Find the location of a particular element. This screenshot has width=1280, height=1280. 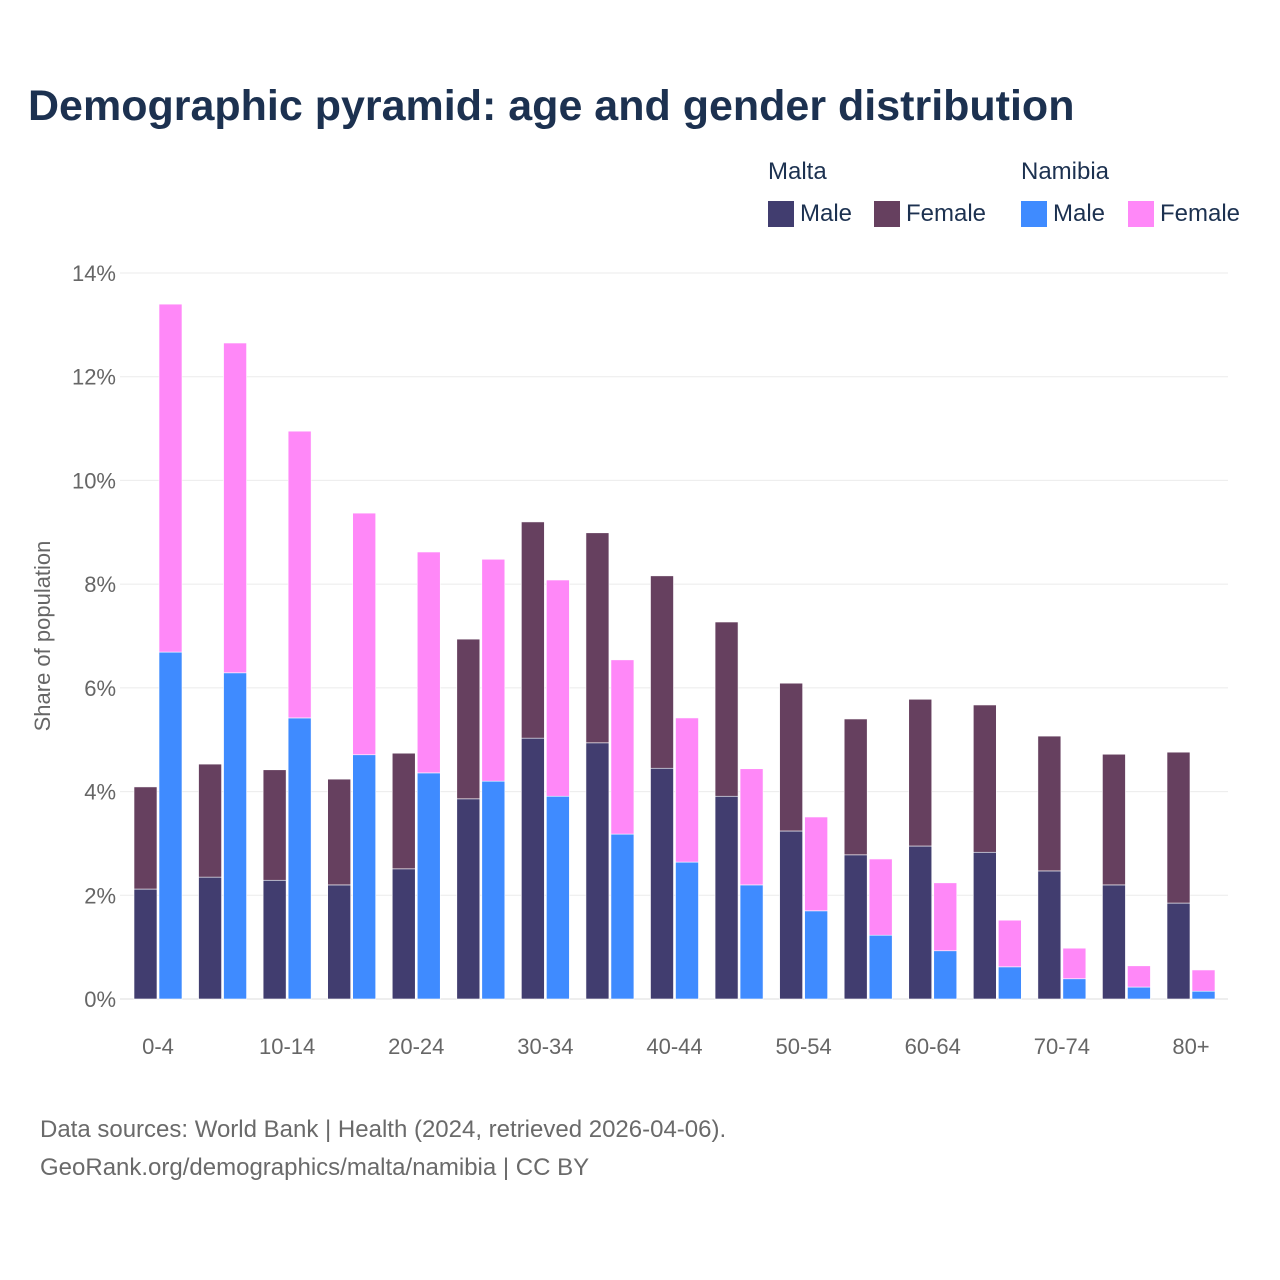

x-tick-label: 10-14 is located at coordinates (287, 1046).